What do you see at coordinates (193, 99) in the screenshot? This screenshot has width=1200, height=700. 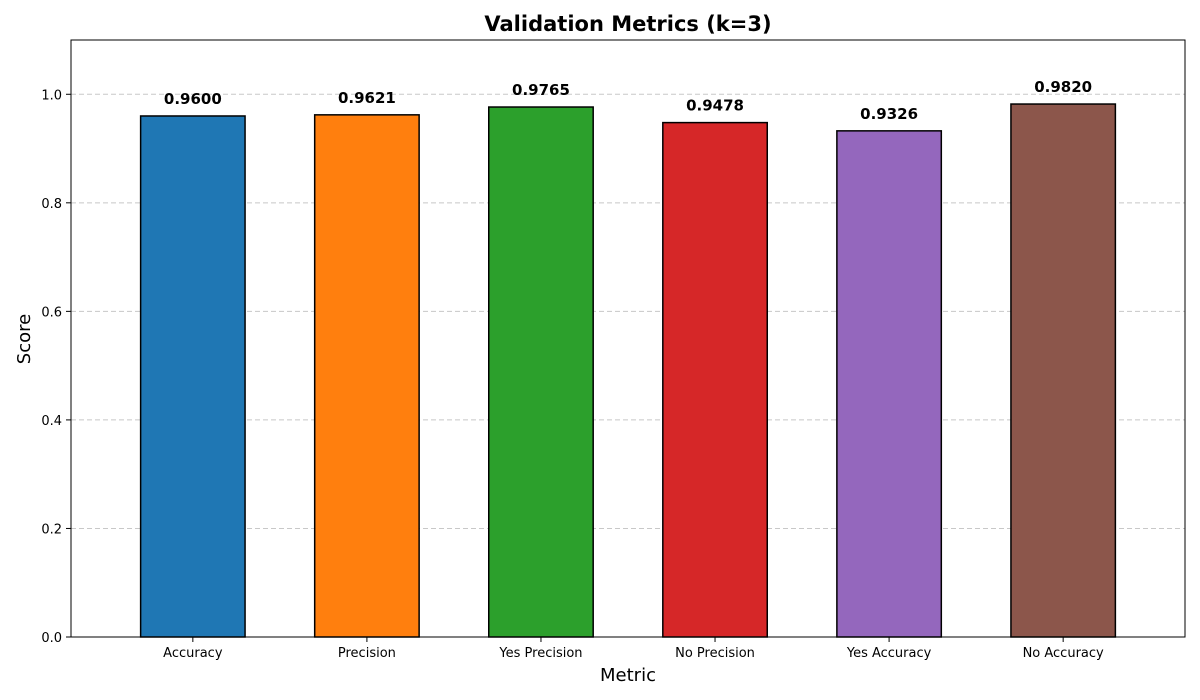 I see `data-label: 0.9600` at bounding box center [193, 99].